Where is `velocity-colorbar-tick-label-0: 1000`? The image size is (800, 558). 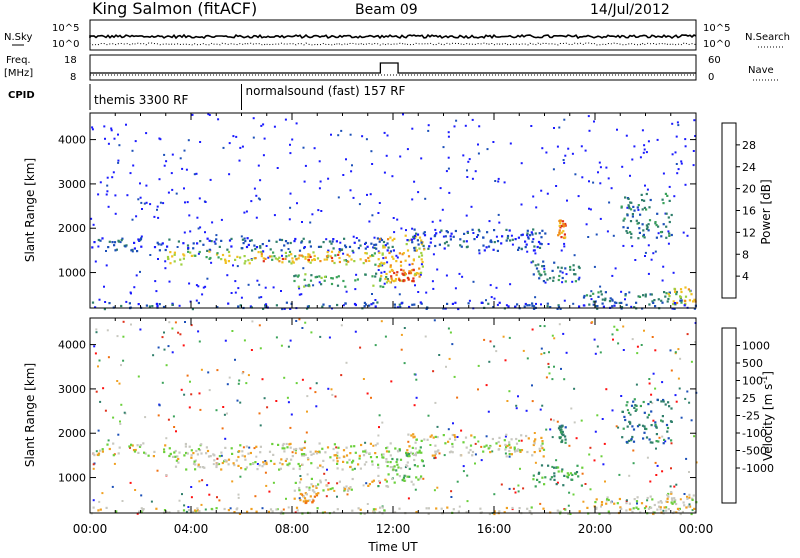
velocity-colorbar-tick-label-0: 1000 is located at coordinates (756, 346).